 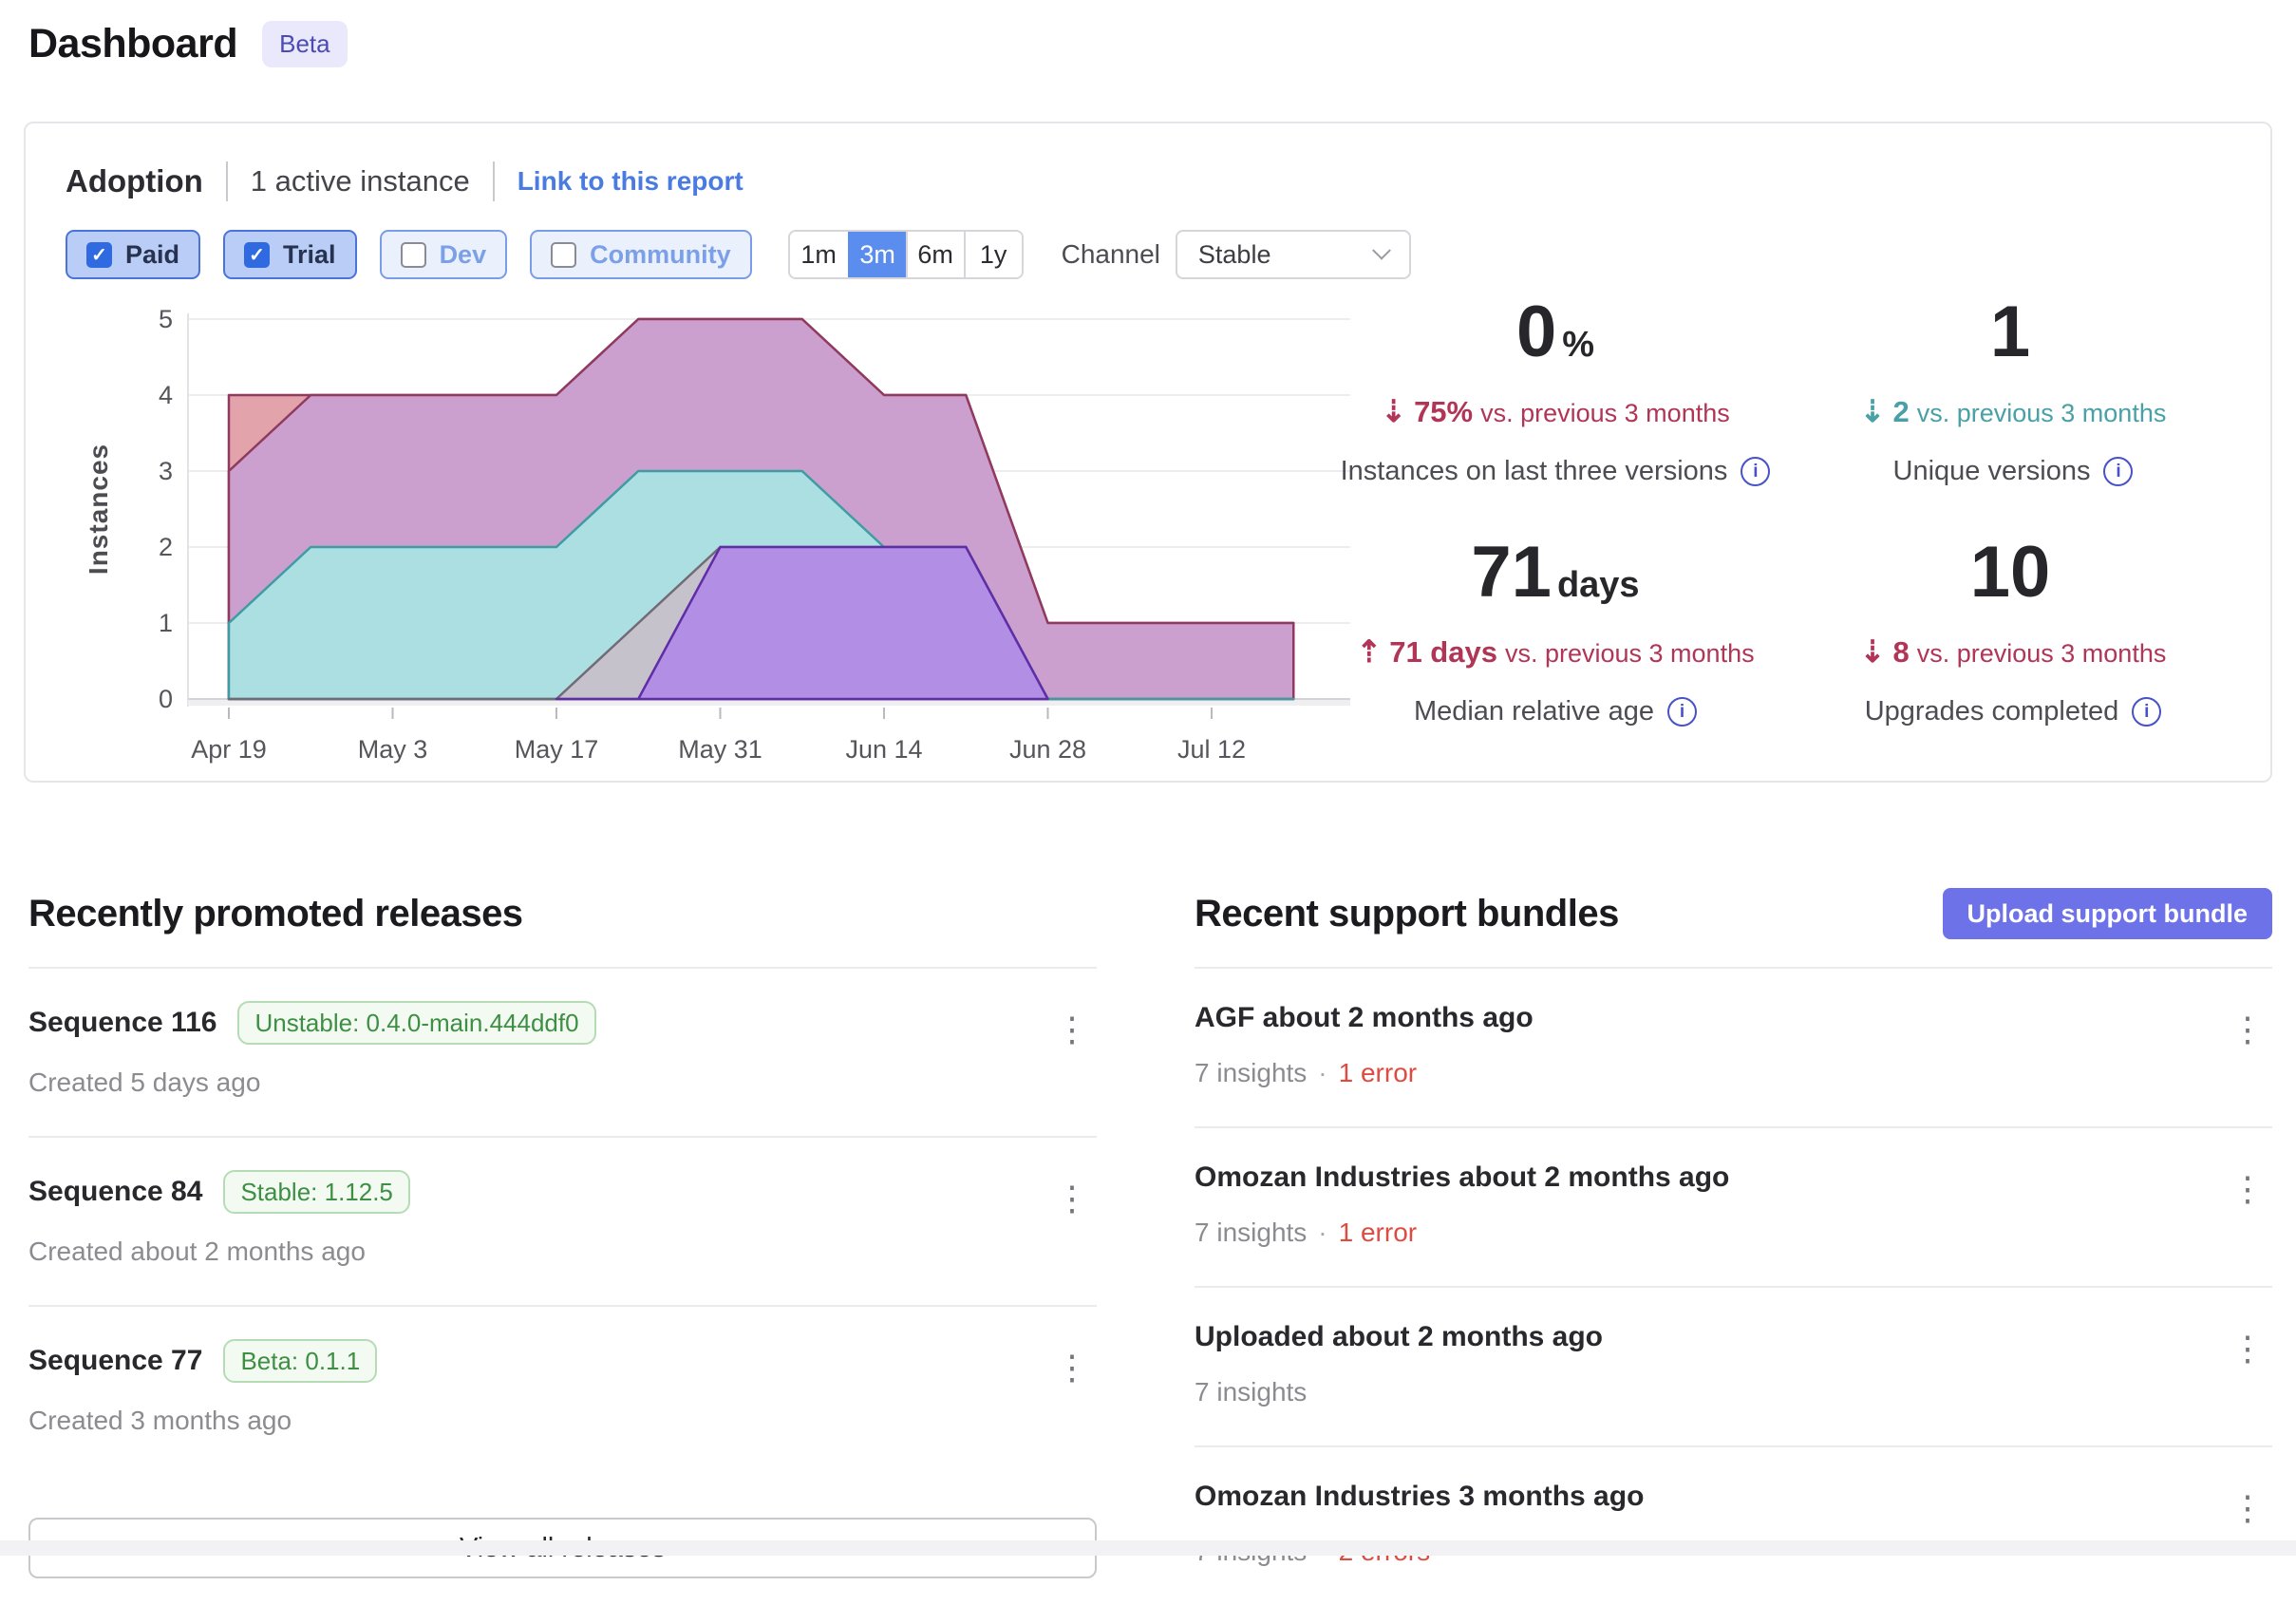 I want to click on adoption-title: Adoption, so click(x=134, y=181).